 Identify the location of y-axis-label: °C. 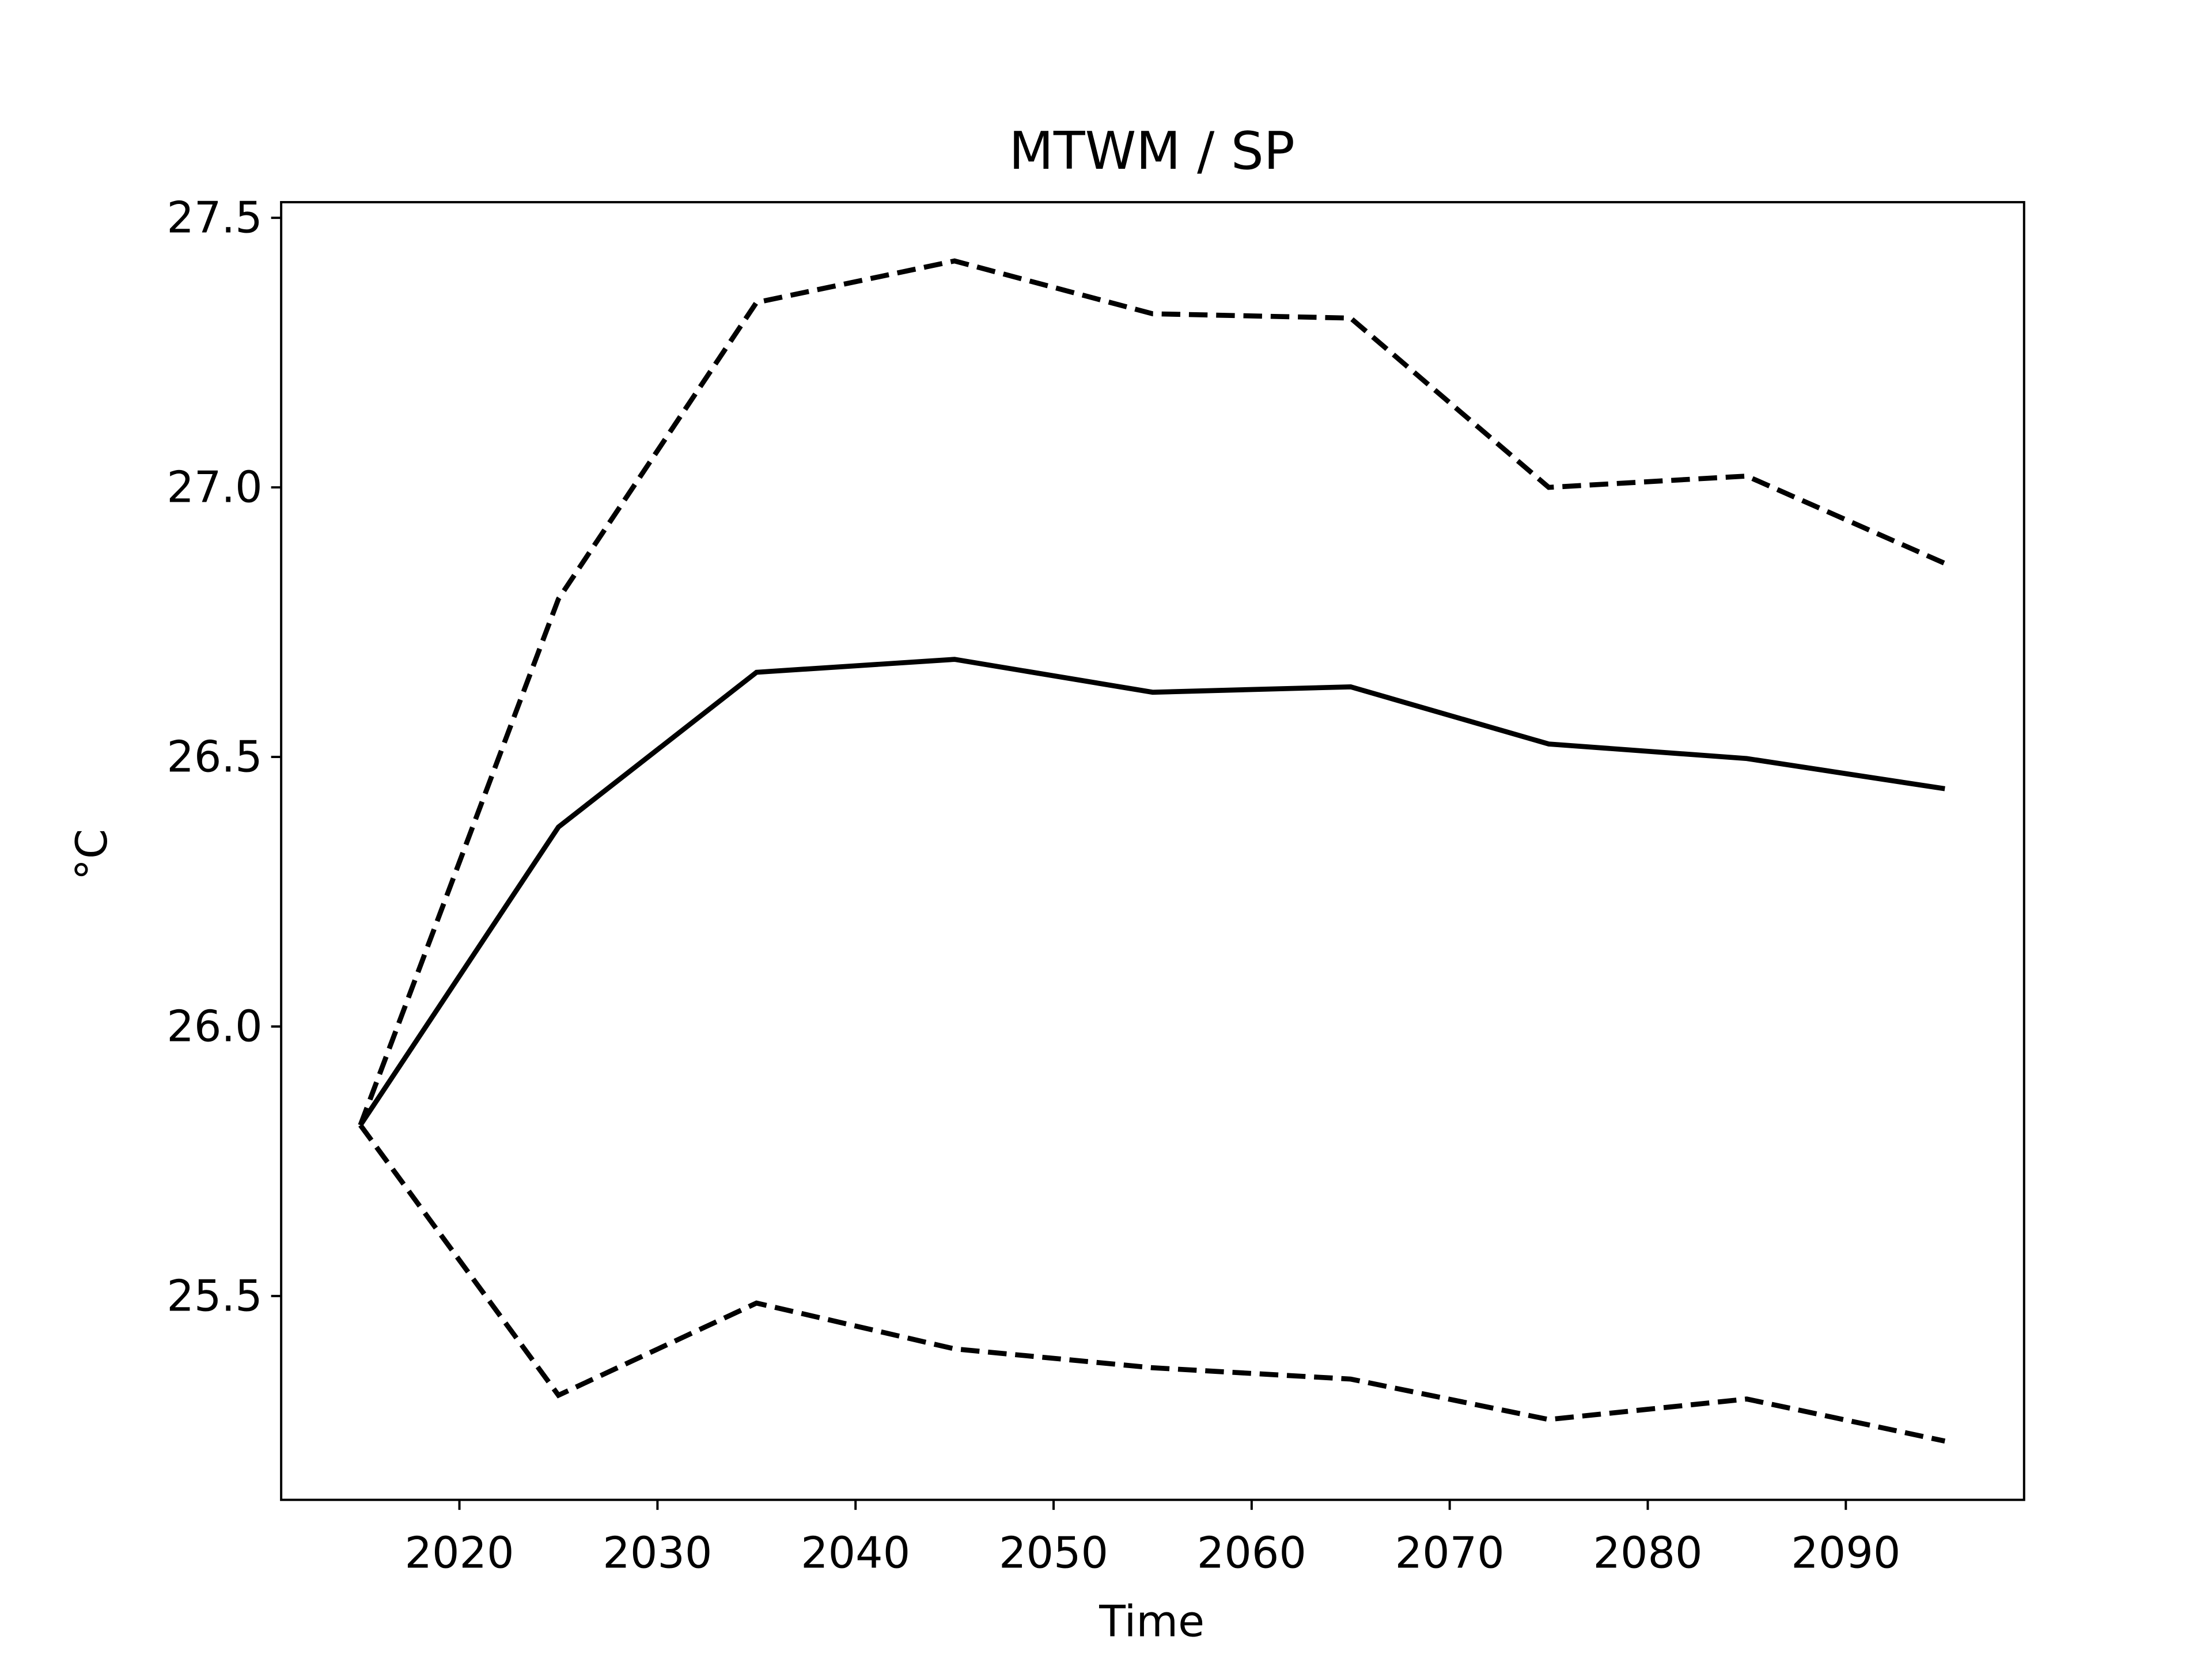
(92, 854).